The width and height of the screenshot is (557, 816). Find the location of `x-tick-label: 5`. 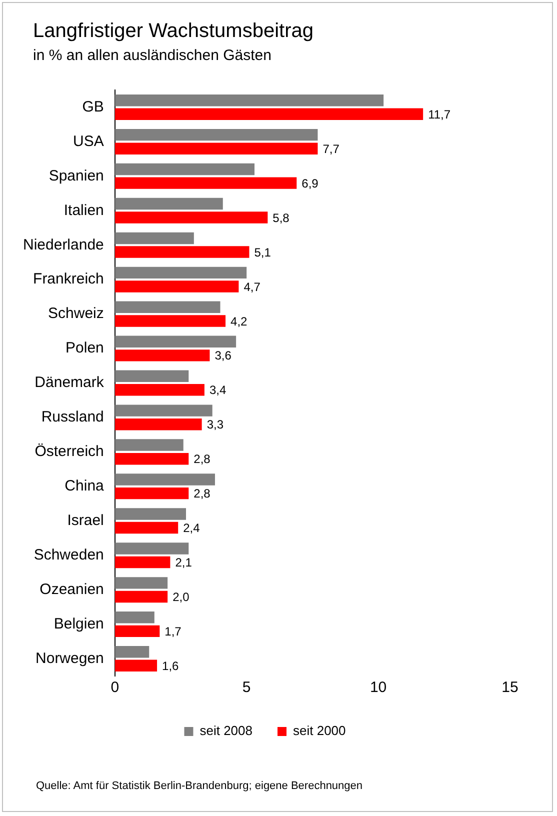

x-tick-label: 5 is located at coordinates (246, 687).